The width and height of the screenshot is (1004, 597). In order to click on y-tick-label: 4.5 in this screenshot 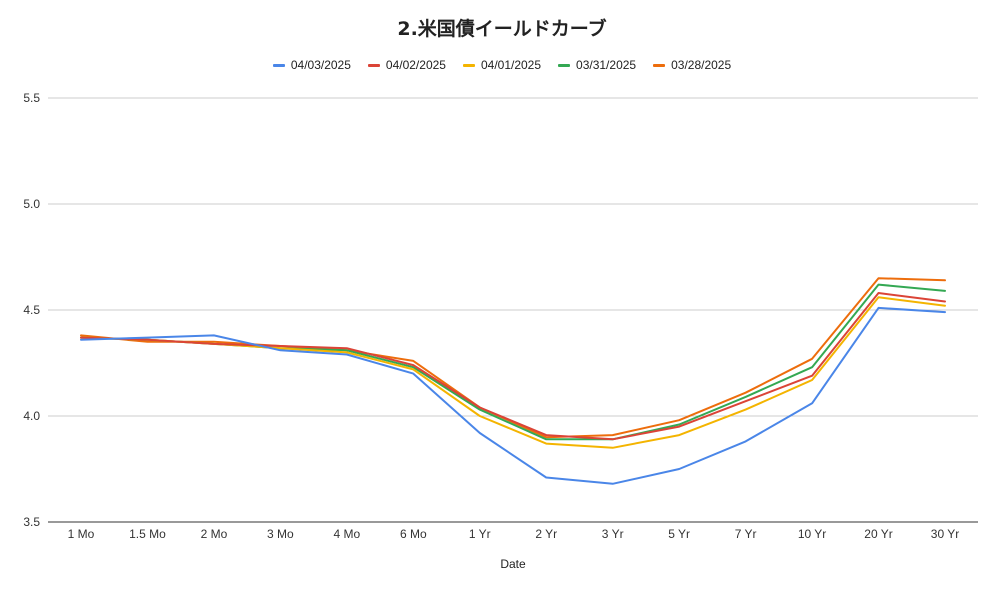, I will do `click(31, 310)`.